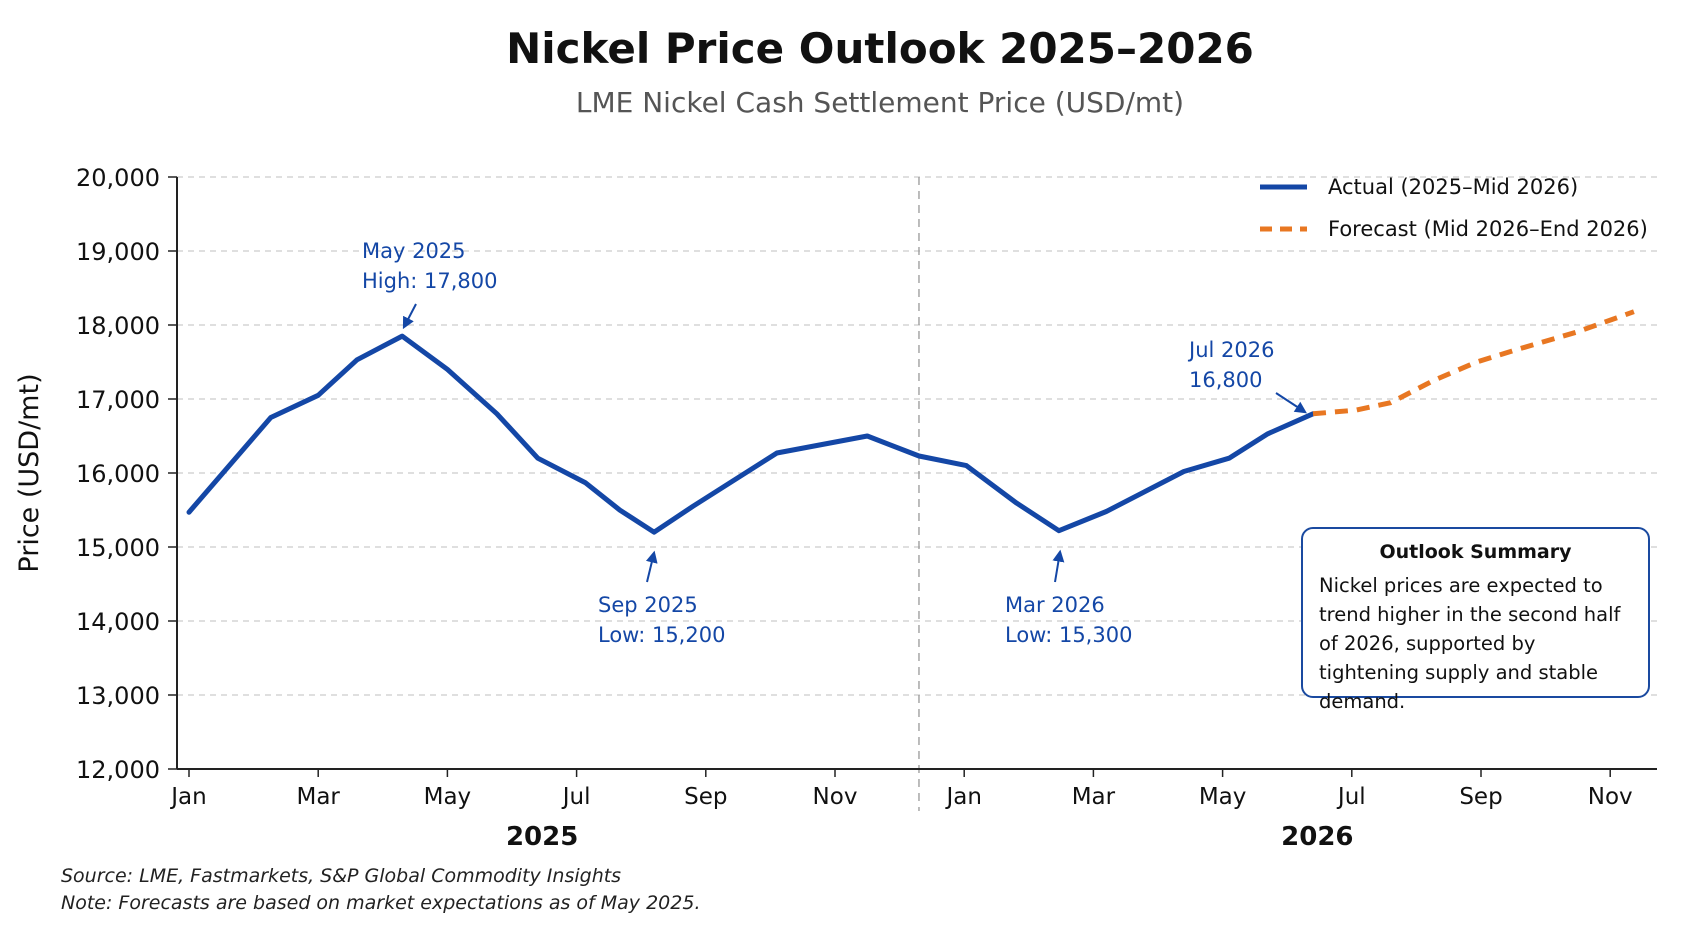 The height and width of the screenshot is (929, 1693). What do you see at coordinates (1058, 566) in the screenshot?
I see `annotation-arrow-mar-2026` at bounding box center [1058, 566].